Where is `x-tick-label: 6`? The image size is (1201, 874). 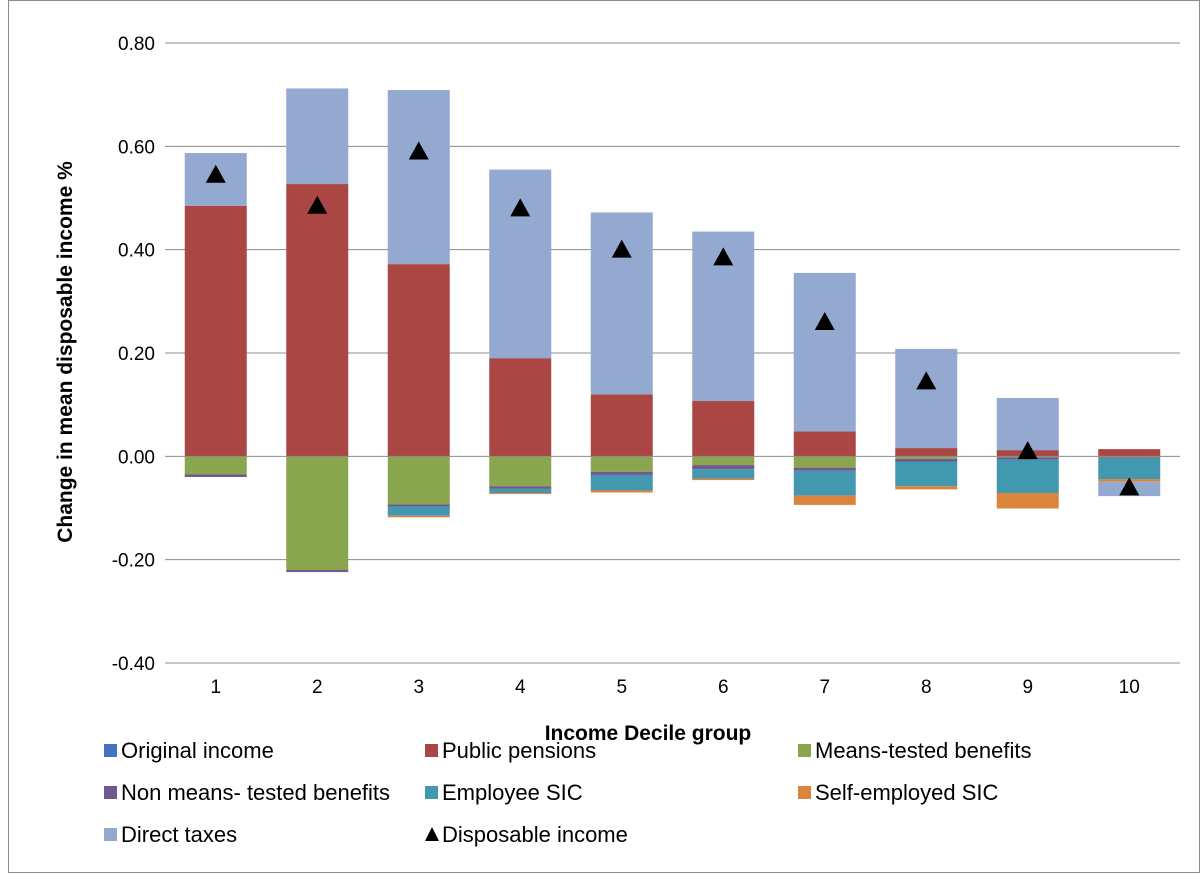 x-tick-label: 6 is located at coordinates (723, 687).